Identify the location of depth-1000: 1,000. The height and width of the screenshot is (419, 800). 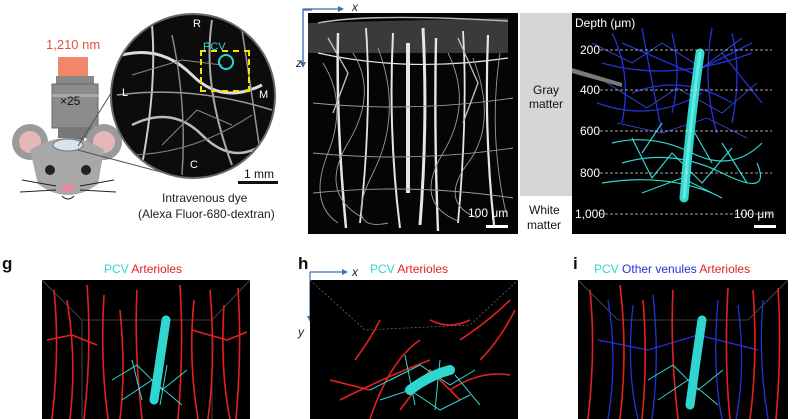
(590, 214).